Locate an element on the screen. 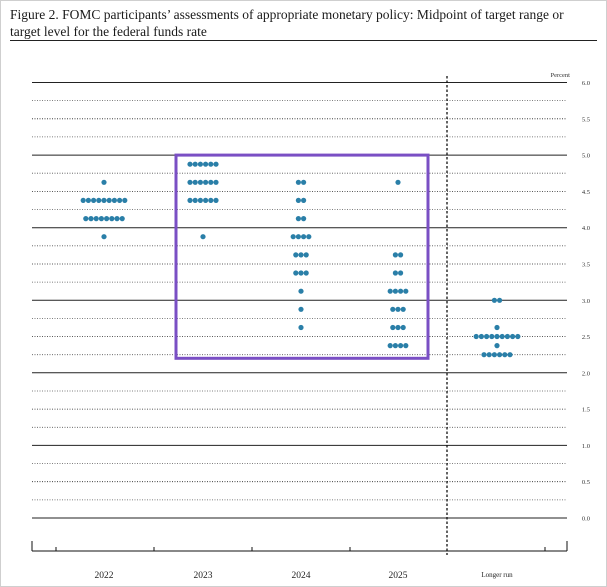 This screenshot has width=607, height=587. y-tick-label: 5.5 is located at coordinates (586, 119).